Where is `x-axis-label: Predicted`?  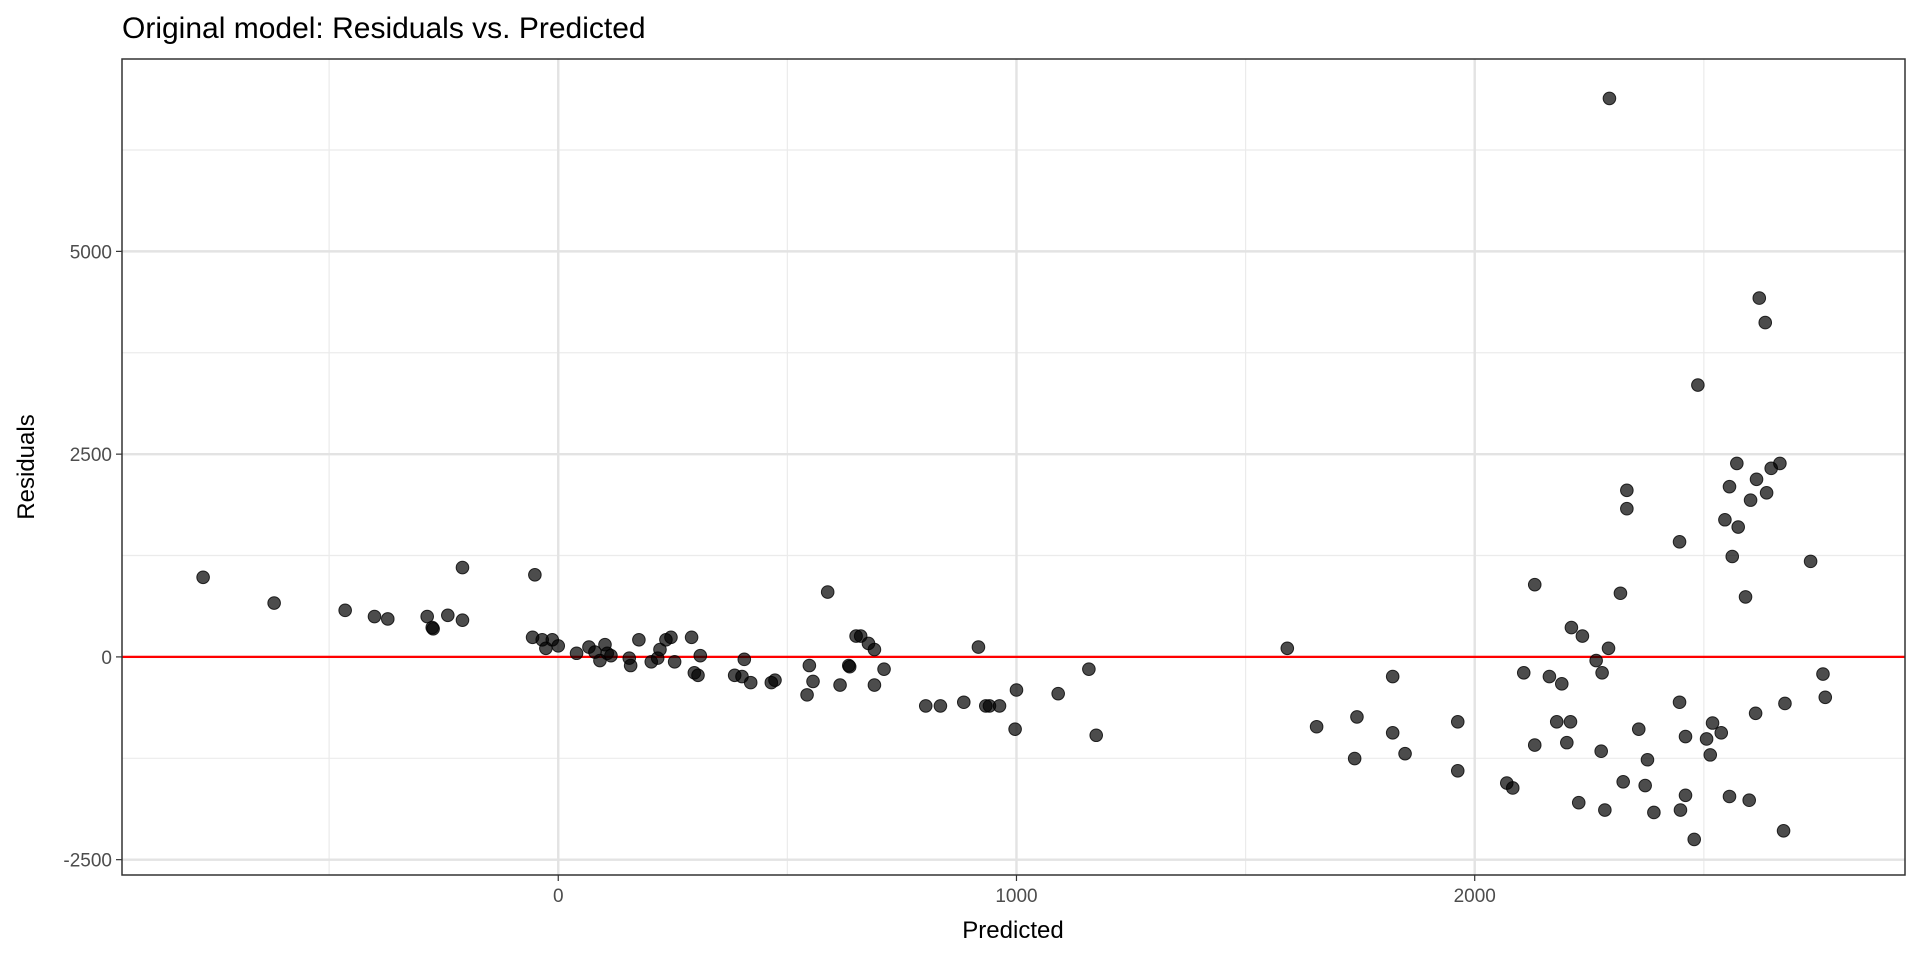 x-axis-label: Predicted is located at coordinates (1012, 930).